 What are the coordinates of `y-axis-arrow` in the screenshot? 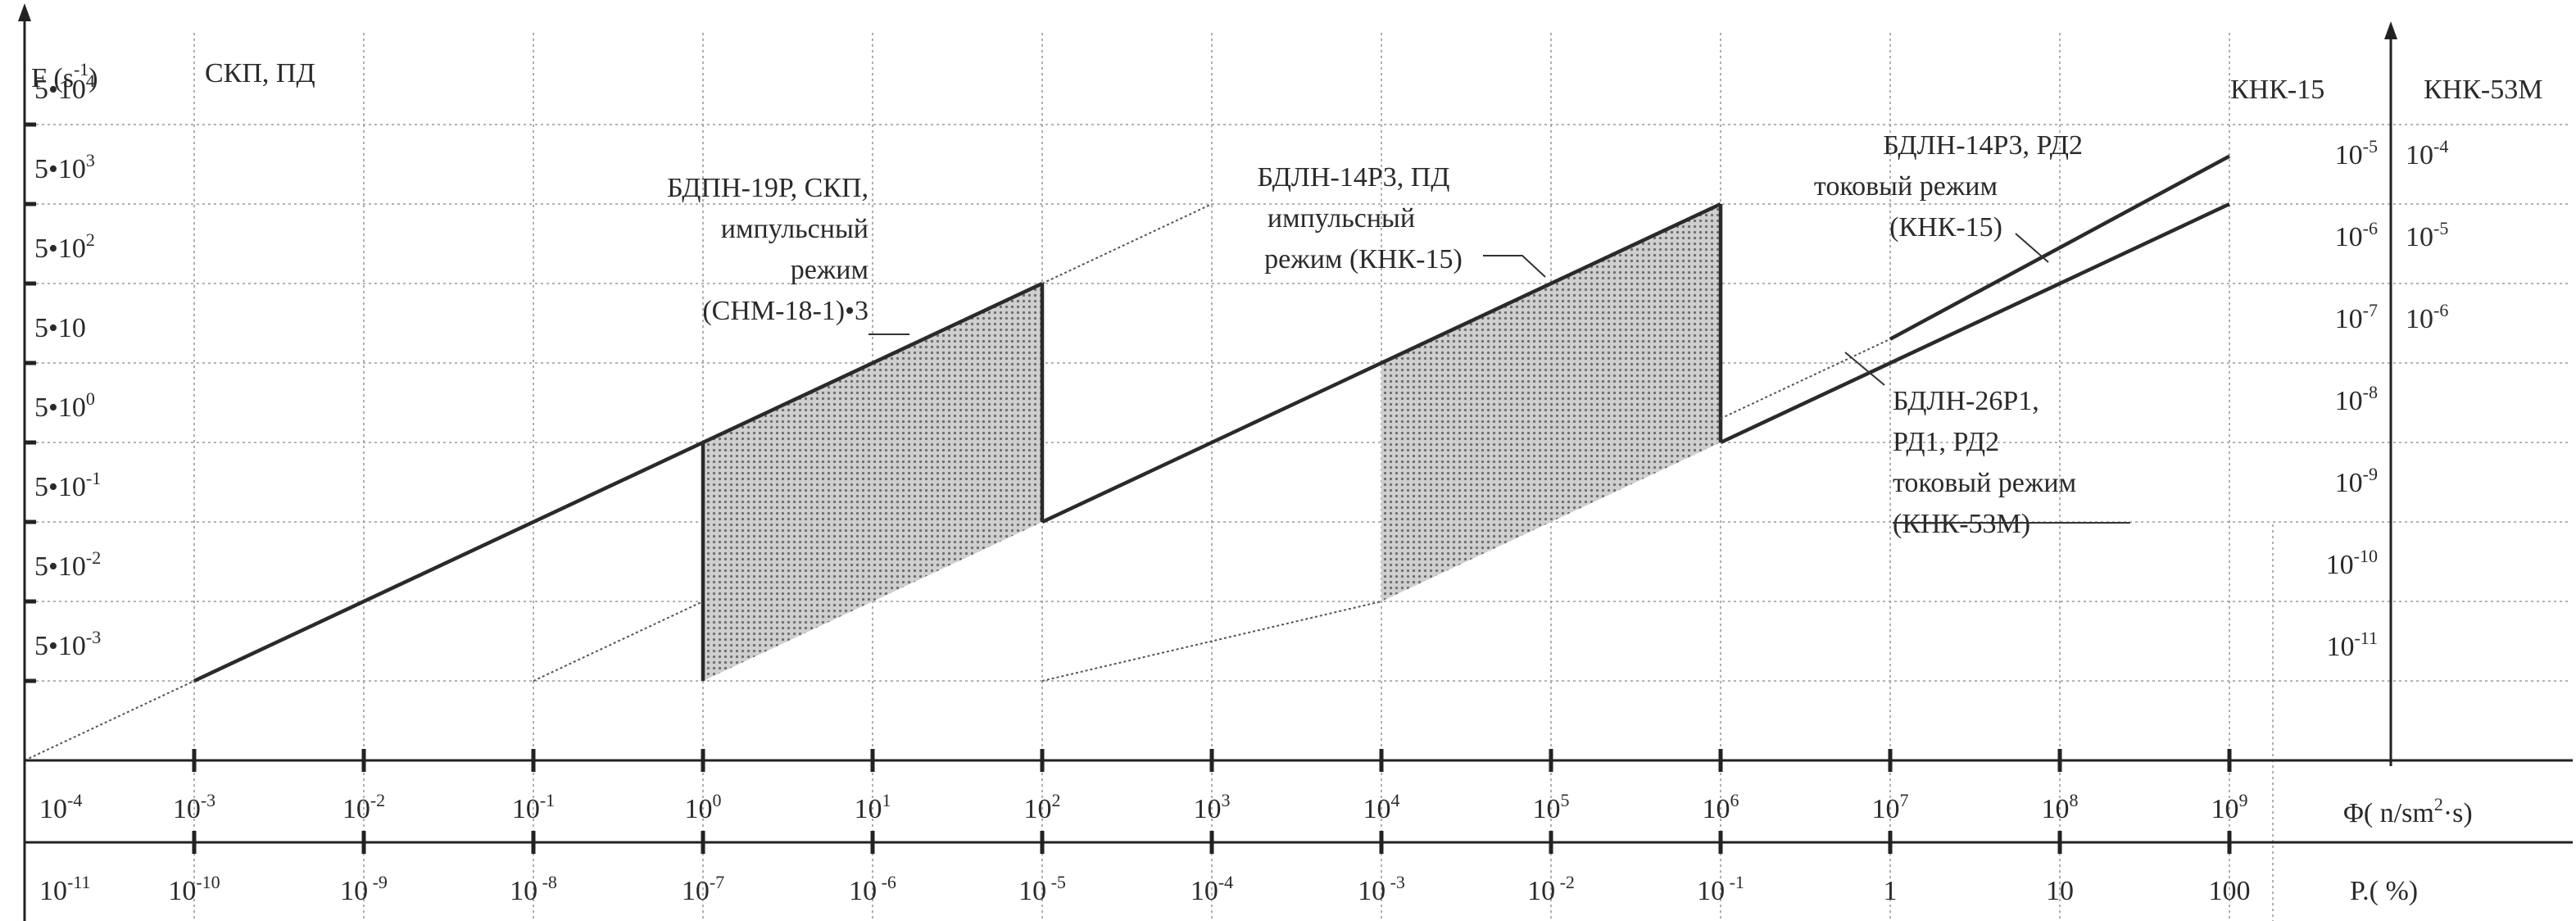 It's located at (24, 12).